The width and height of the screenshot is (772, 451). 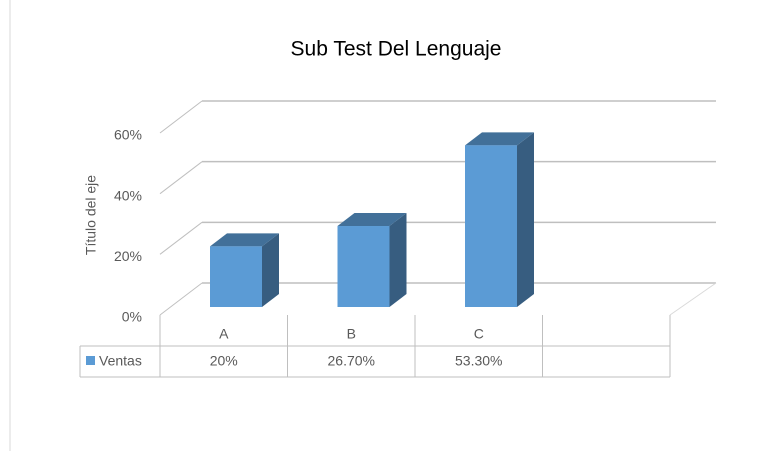 I want to click on x-tick-label: A, so click(x=224, y=334).